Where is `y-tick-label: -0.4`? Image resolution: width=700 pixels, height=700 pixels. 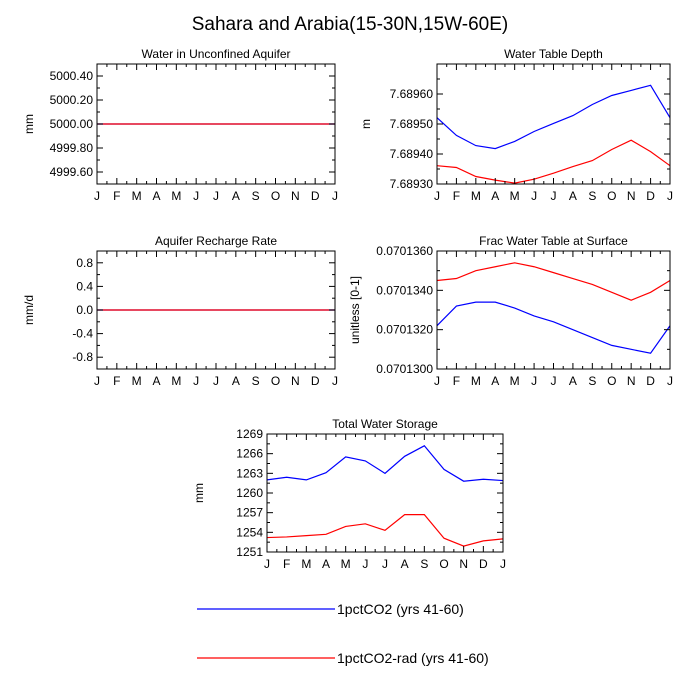
y-tick-label: -0.4 is located at coordinates (82, 334).